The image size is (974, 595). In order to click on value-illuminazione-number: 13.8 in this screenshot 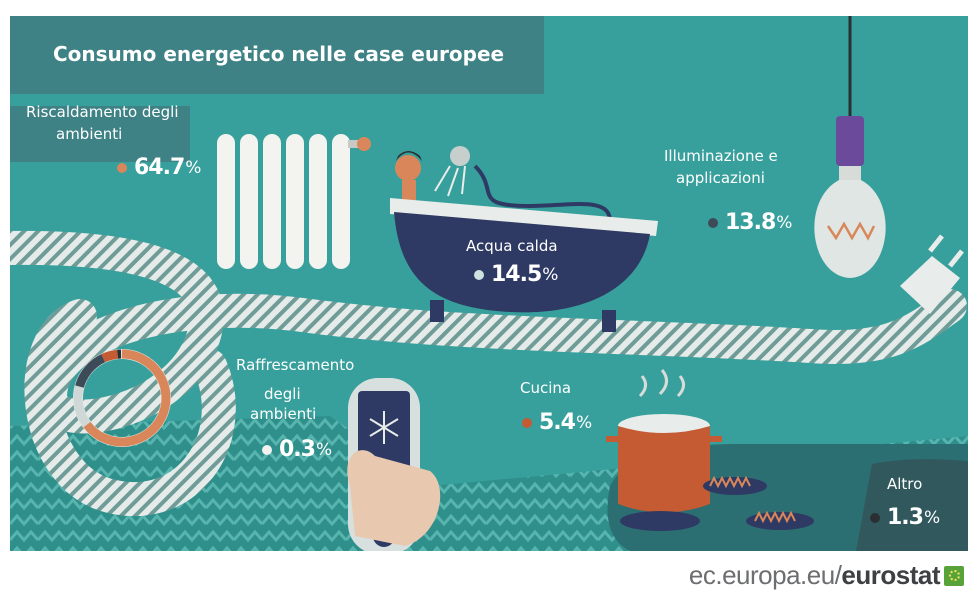, I will do `click(750, 222)`.